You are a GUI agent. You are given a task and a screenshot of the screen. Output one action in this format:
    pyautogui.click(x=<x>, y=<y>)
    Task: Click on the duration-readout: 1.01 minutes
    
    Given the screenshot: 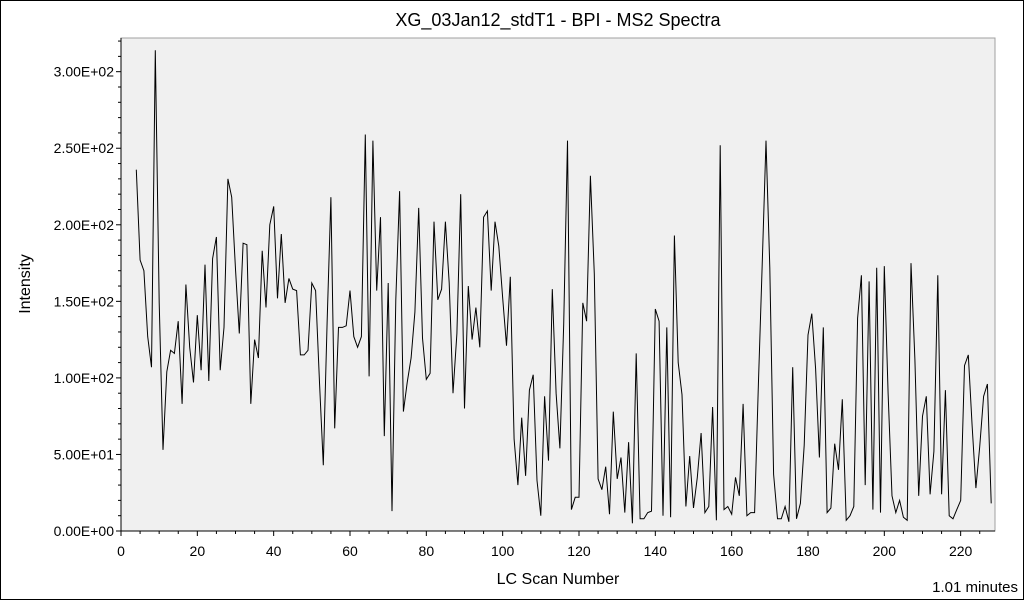 What is the action you would take?
    pyautogui.click(x=975, y=587)
    